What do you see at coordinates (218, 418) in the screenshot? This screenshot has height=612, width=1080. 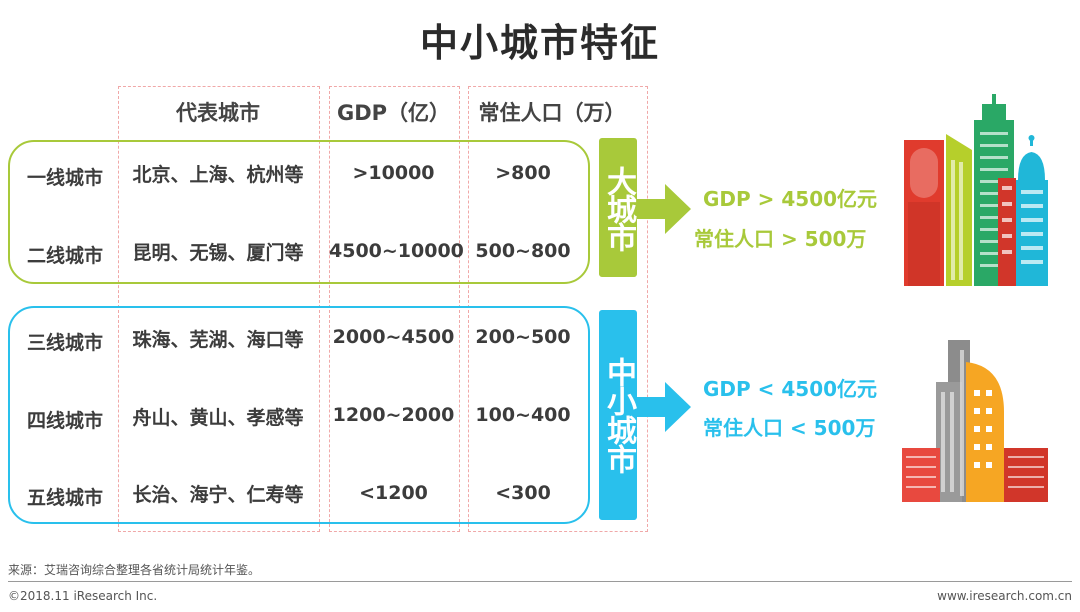 I see `tier-cities-4: 舟山、黄山、孝感等` at bounding box center [218, 418].